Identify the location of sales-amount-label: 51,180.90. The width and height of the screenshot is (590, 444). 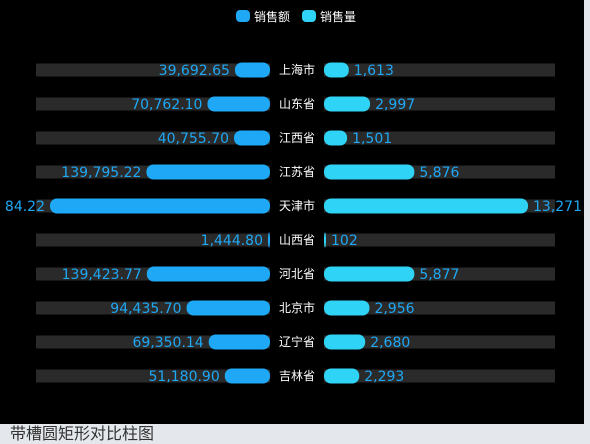
(184, 377).